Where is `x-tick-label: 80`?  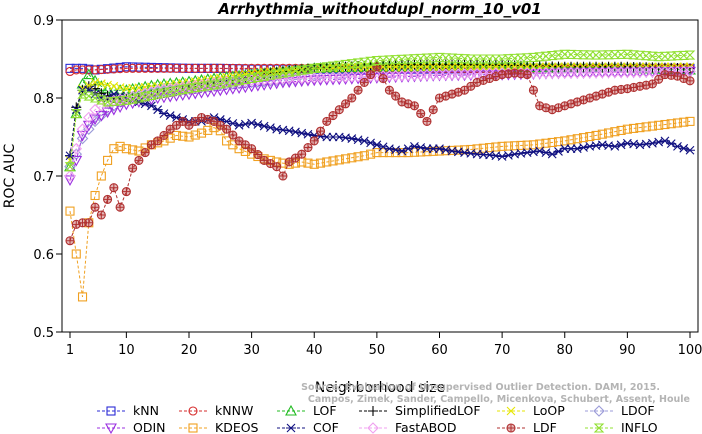 x-tick-label: 80 is located at coordinates (564, 350).